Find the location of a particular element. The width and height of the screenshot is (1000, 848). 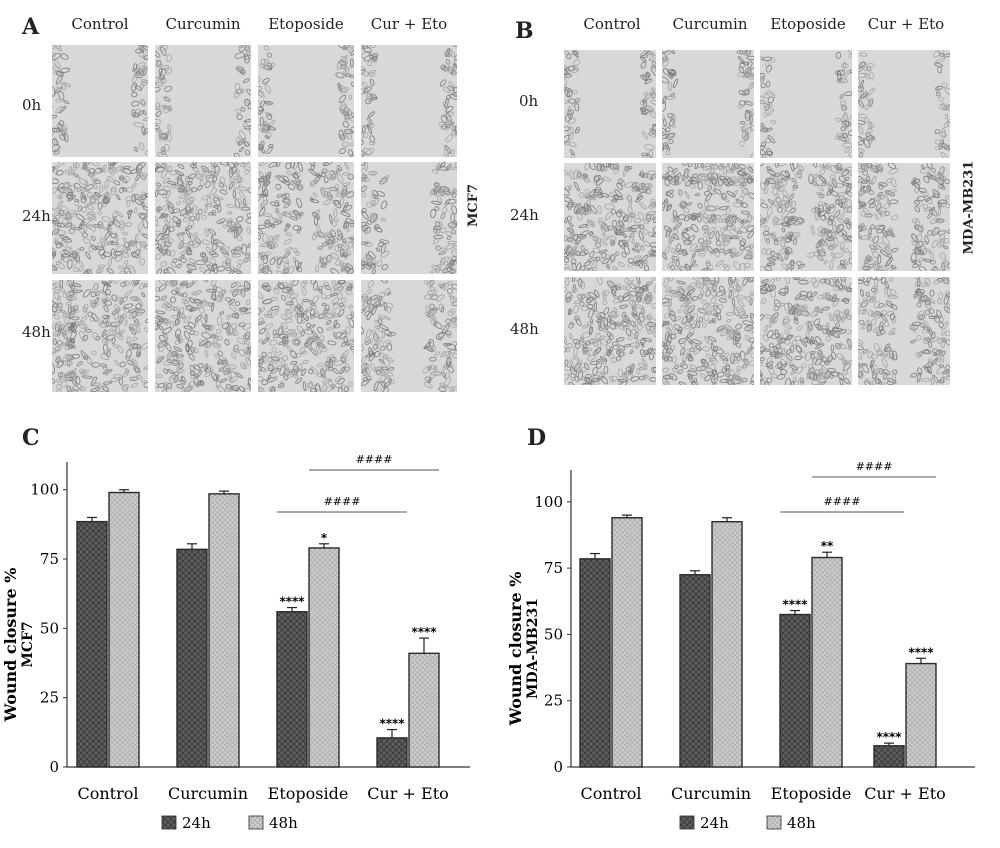

micrograph-b-r2-c2 is located at coordinates (806, 331).